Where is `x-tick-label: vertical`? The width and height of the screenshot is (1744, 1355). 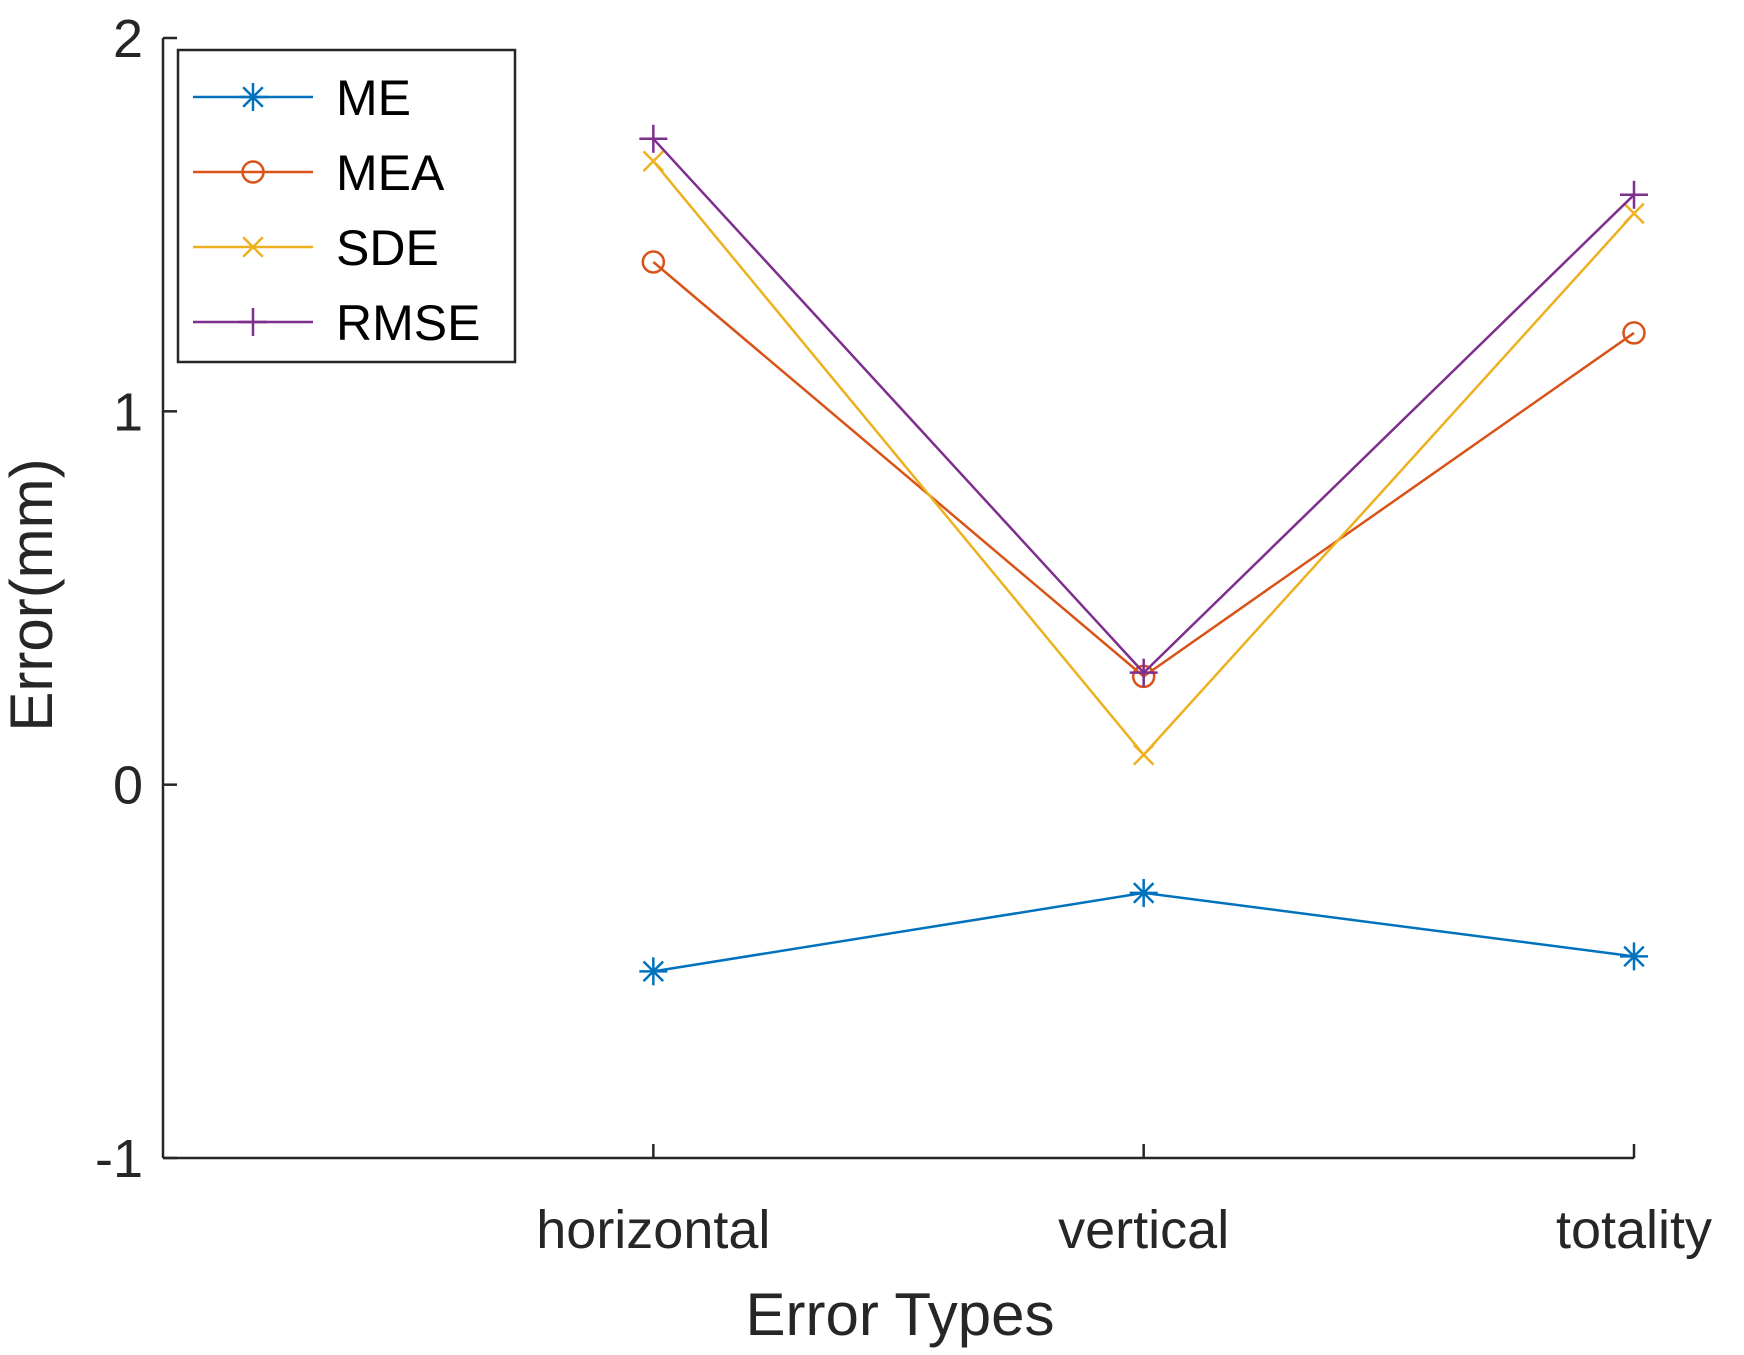 x-tick-label: vertical is located at coordinates (1143, 1230).